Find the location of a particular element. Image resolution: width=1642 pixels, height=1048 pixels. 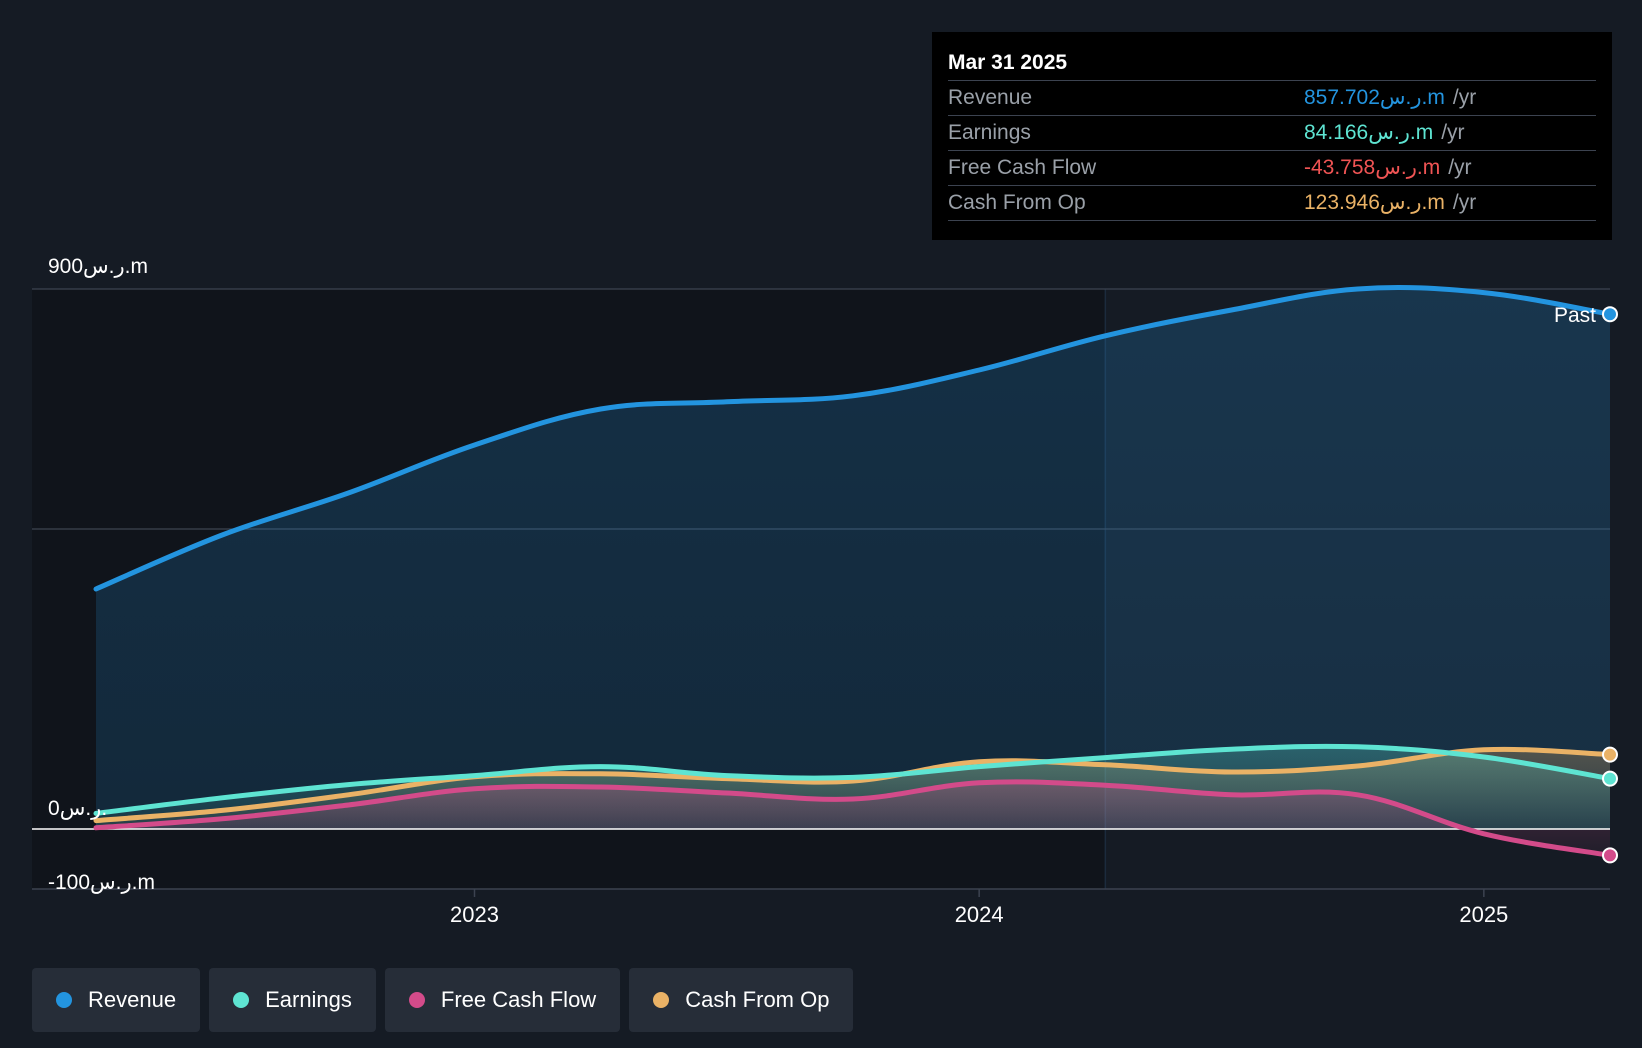

tooltip-label: Free Cash Flow is located at coordinates (1022, 167).